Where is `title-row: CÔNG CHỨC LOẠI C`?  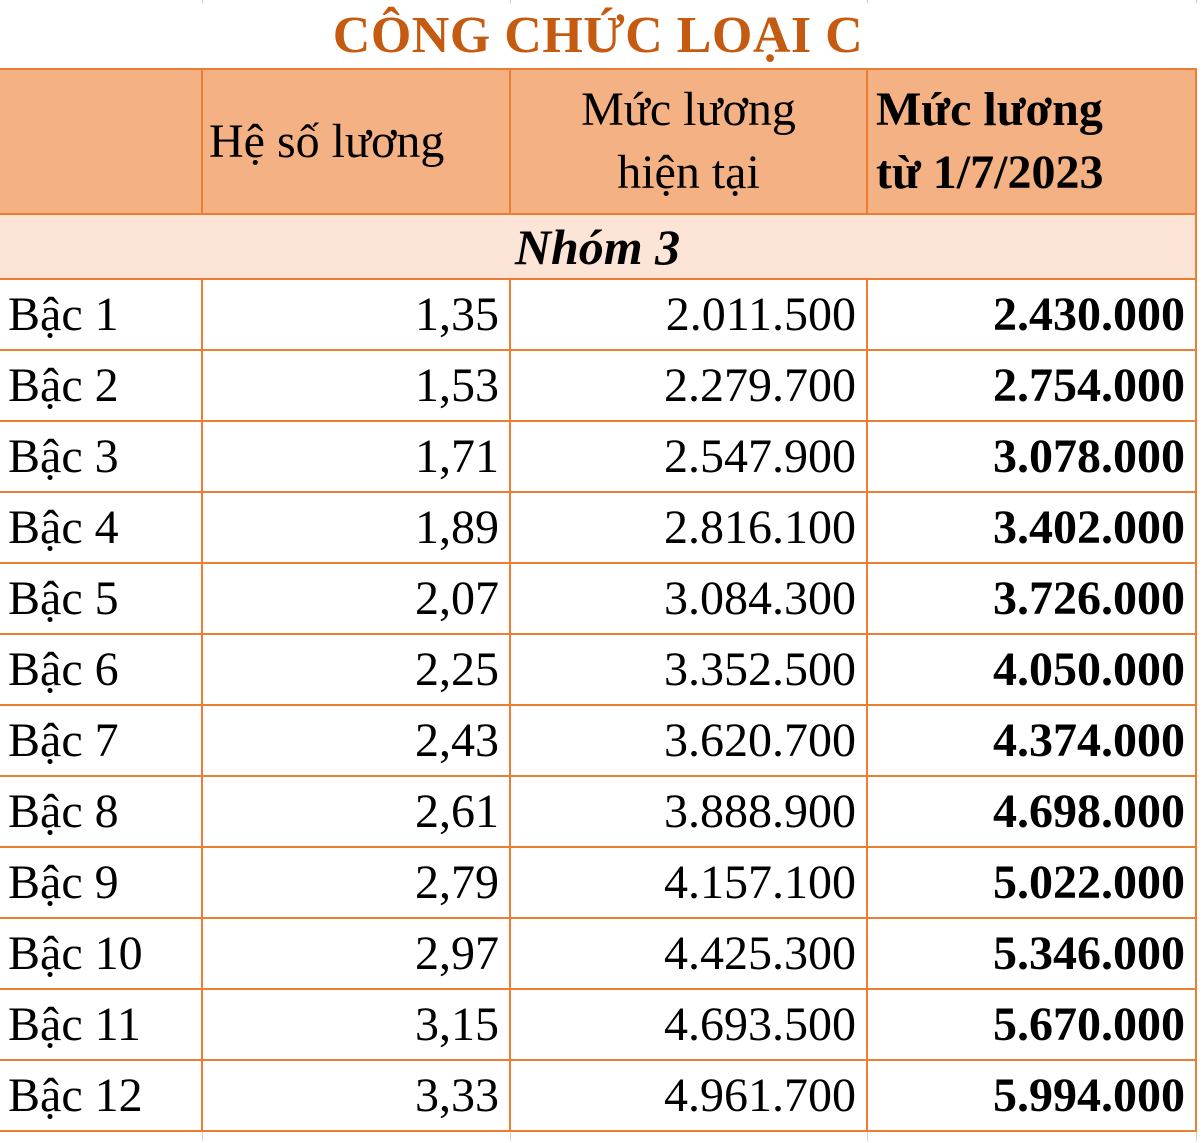
title-row: CÔNG CHỨC LOẠI C is located at coordinates (598, 35).